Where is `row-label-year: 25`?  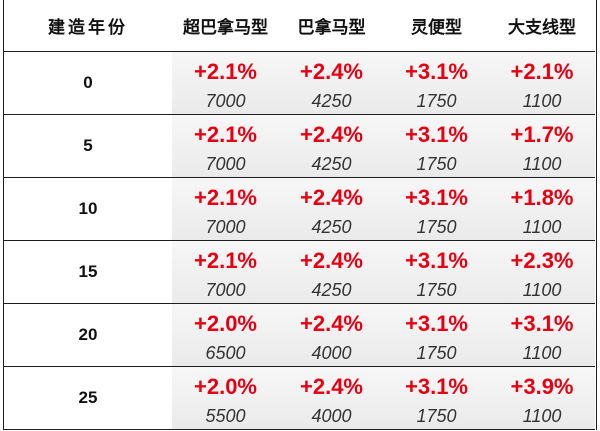
row-label-year: 25 is located at coordinates (88, 398).